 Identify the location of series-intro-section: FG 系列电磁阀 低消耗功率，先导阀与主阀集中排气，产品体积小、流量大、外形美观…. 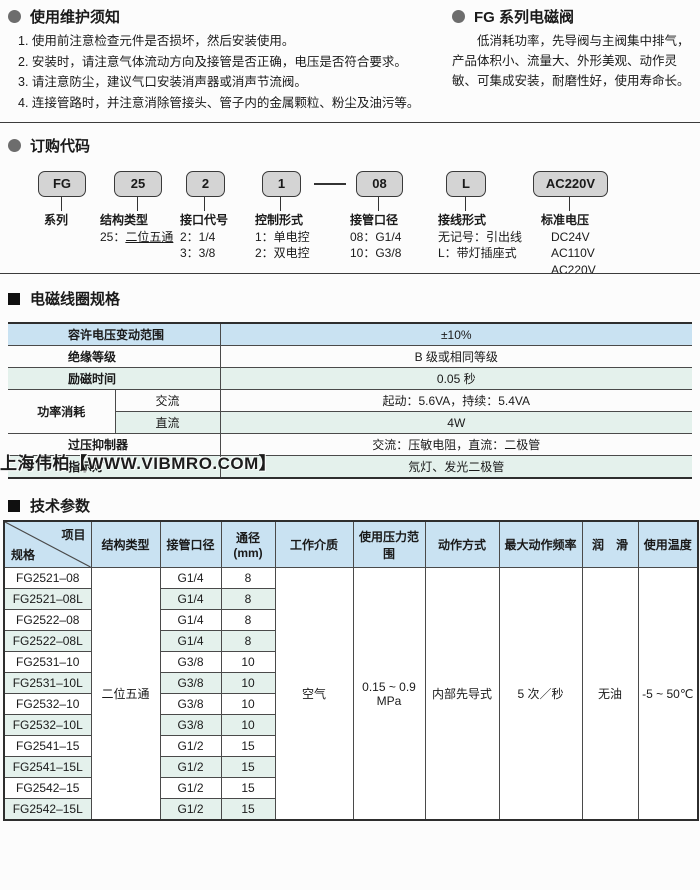
(574, 48).